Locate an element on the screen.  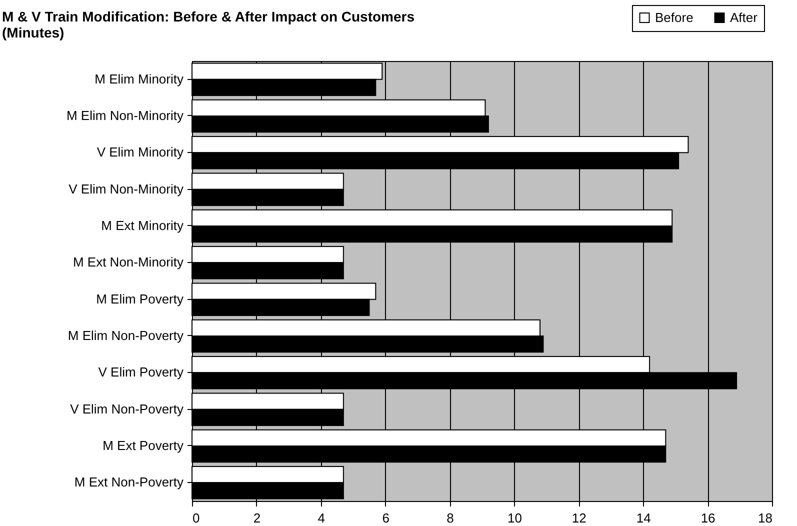
x-tick-label: 4 is located at coordinates (322, 518).